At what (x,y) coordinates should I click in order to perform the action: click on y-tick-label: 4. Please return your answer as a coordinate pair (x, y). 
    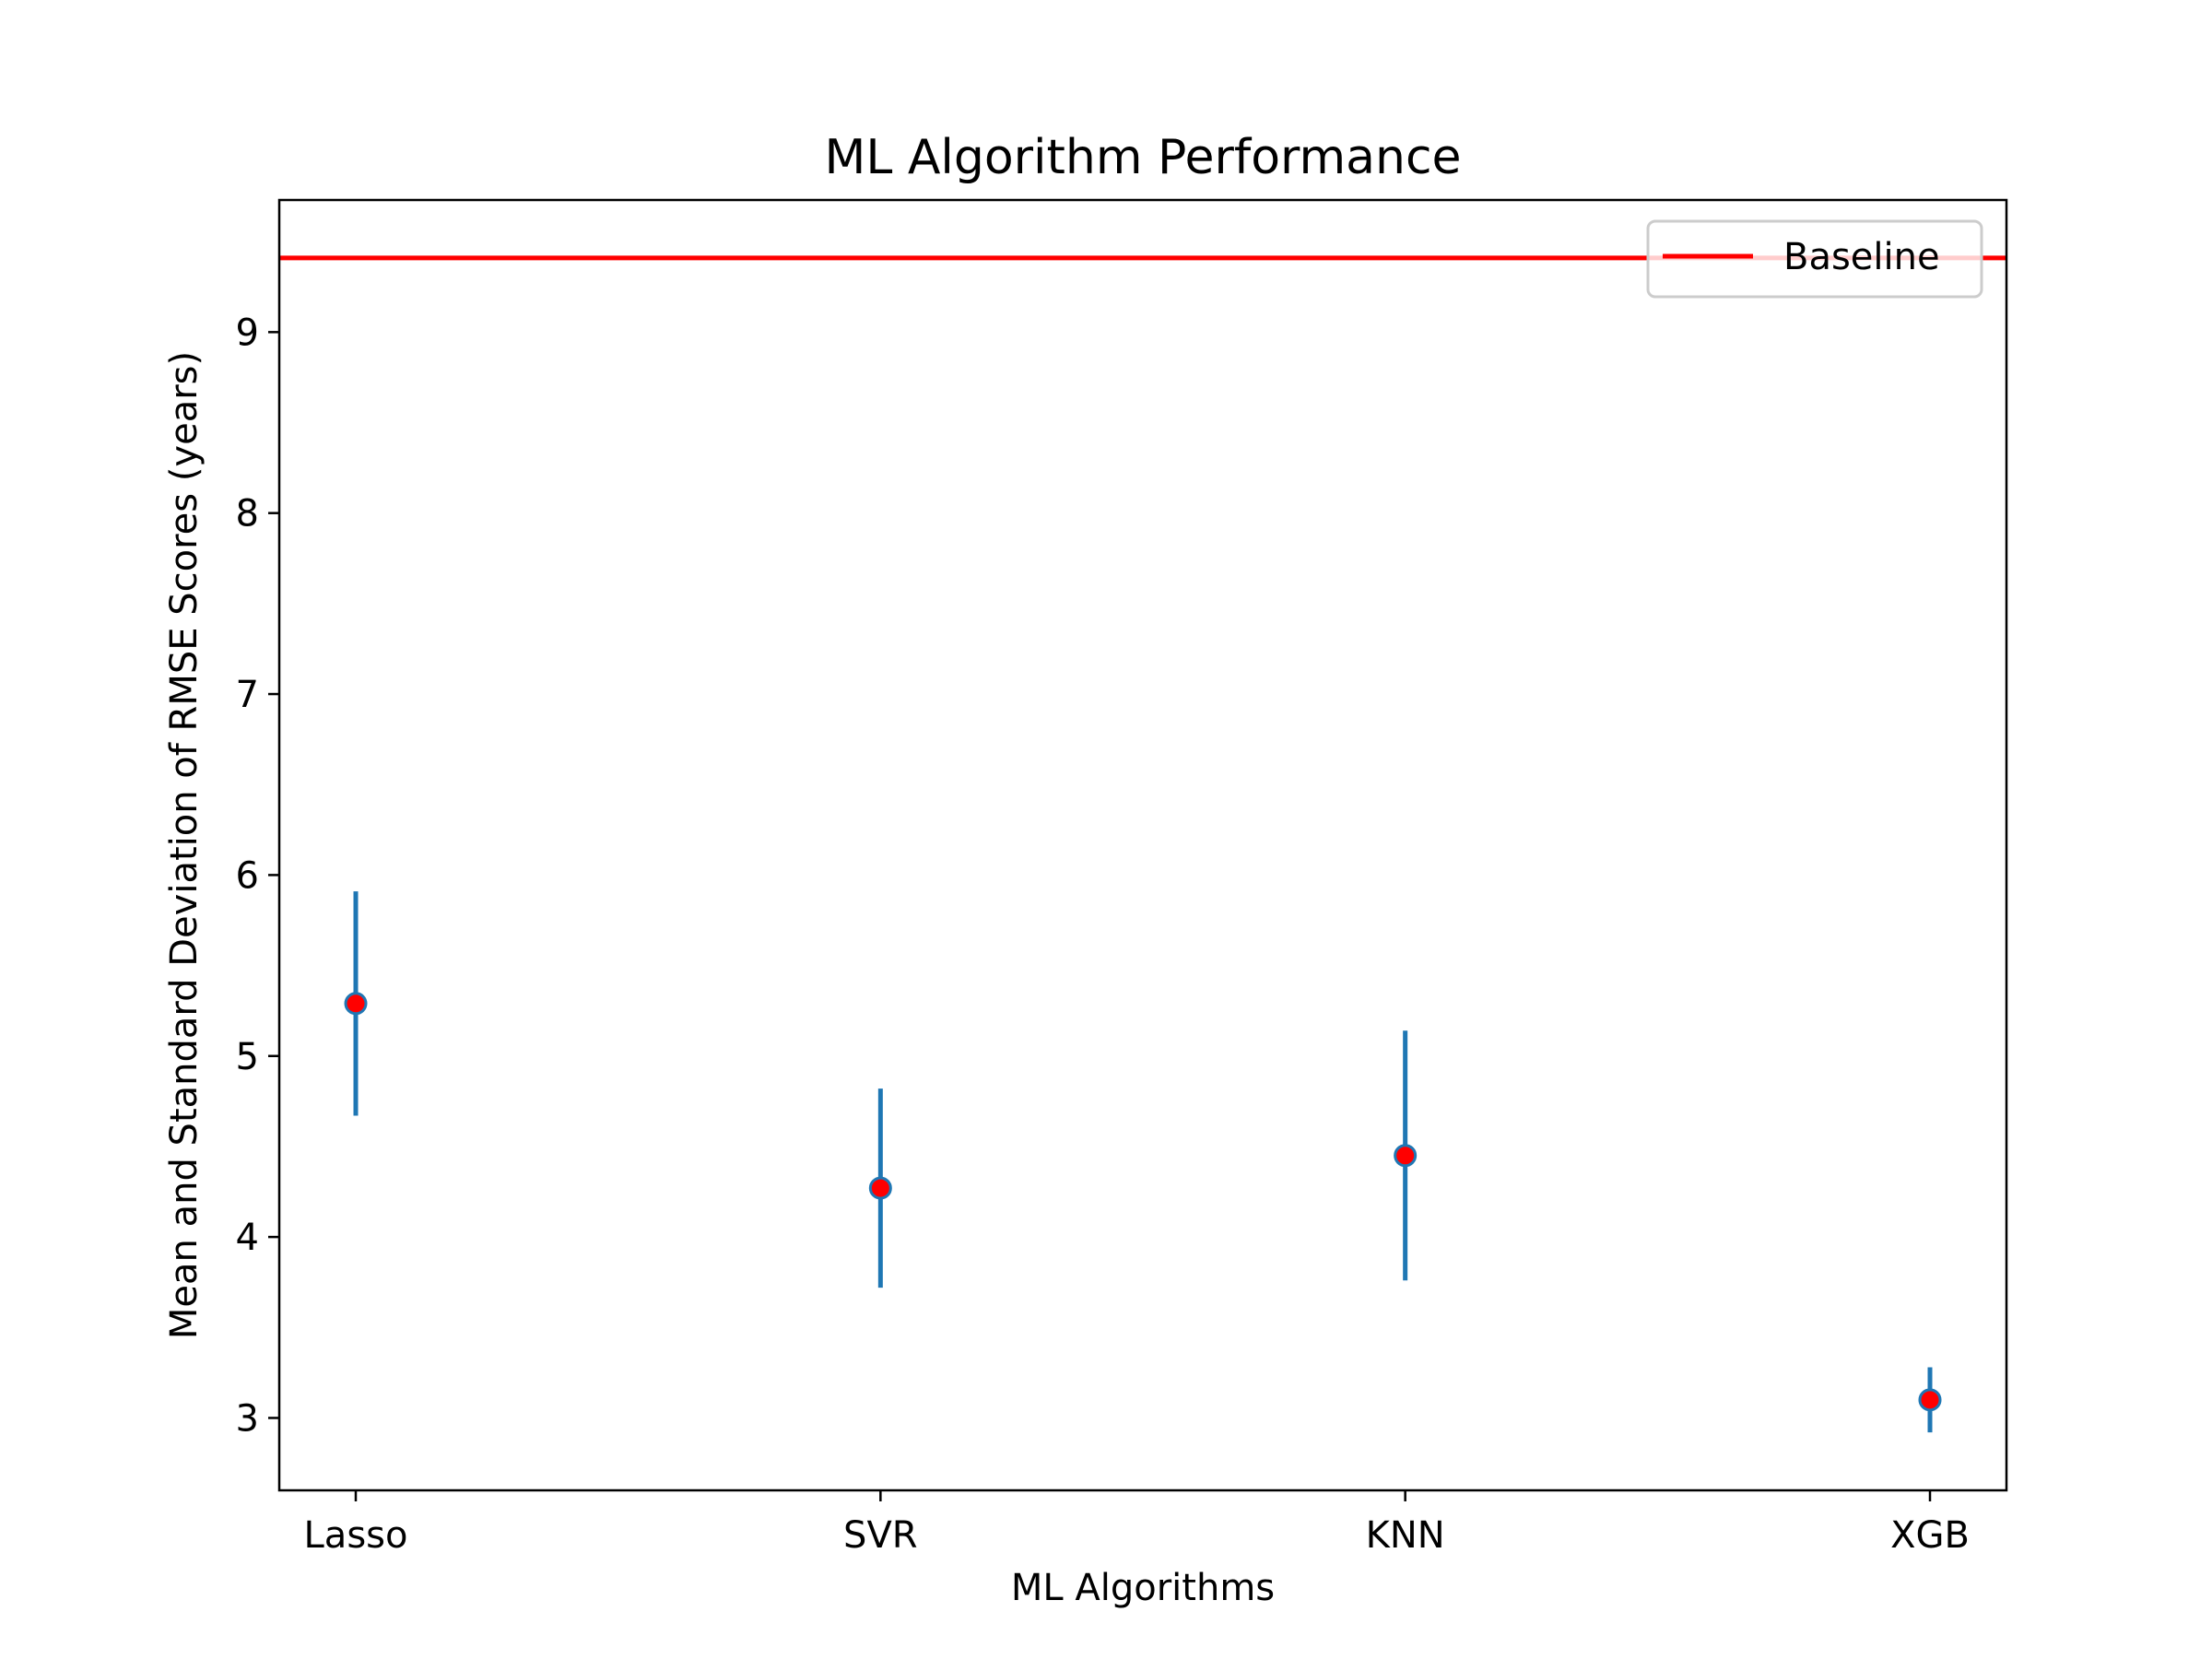
    Looking at the image, I should click on (247, 1238).